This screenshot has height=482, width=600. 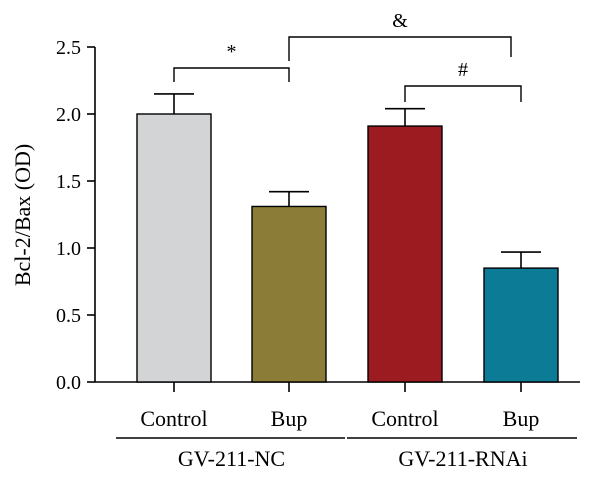 I want to click on significance-symbol: *, so click(x=232, y=52).